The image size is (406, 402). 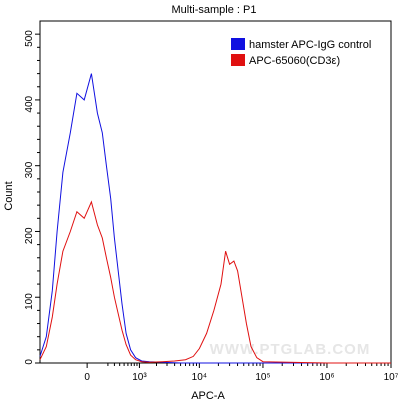 What do you see at coordinates (199, 377) in the screenshot?
I see `x-tick-label: 10⁴` at bounding box center [199, 377].